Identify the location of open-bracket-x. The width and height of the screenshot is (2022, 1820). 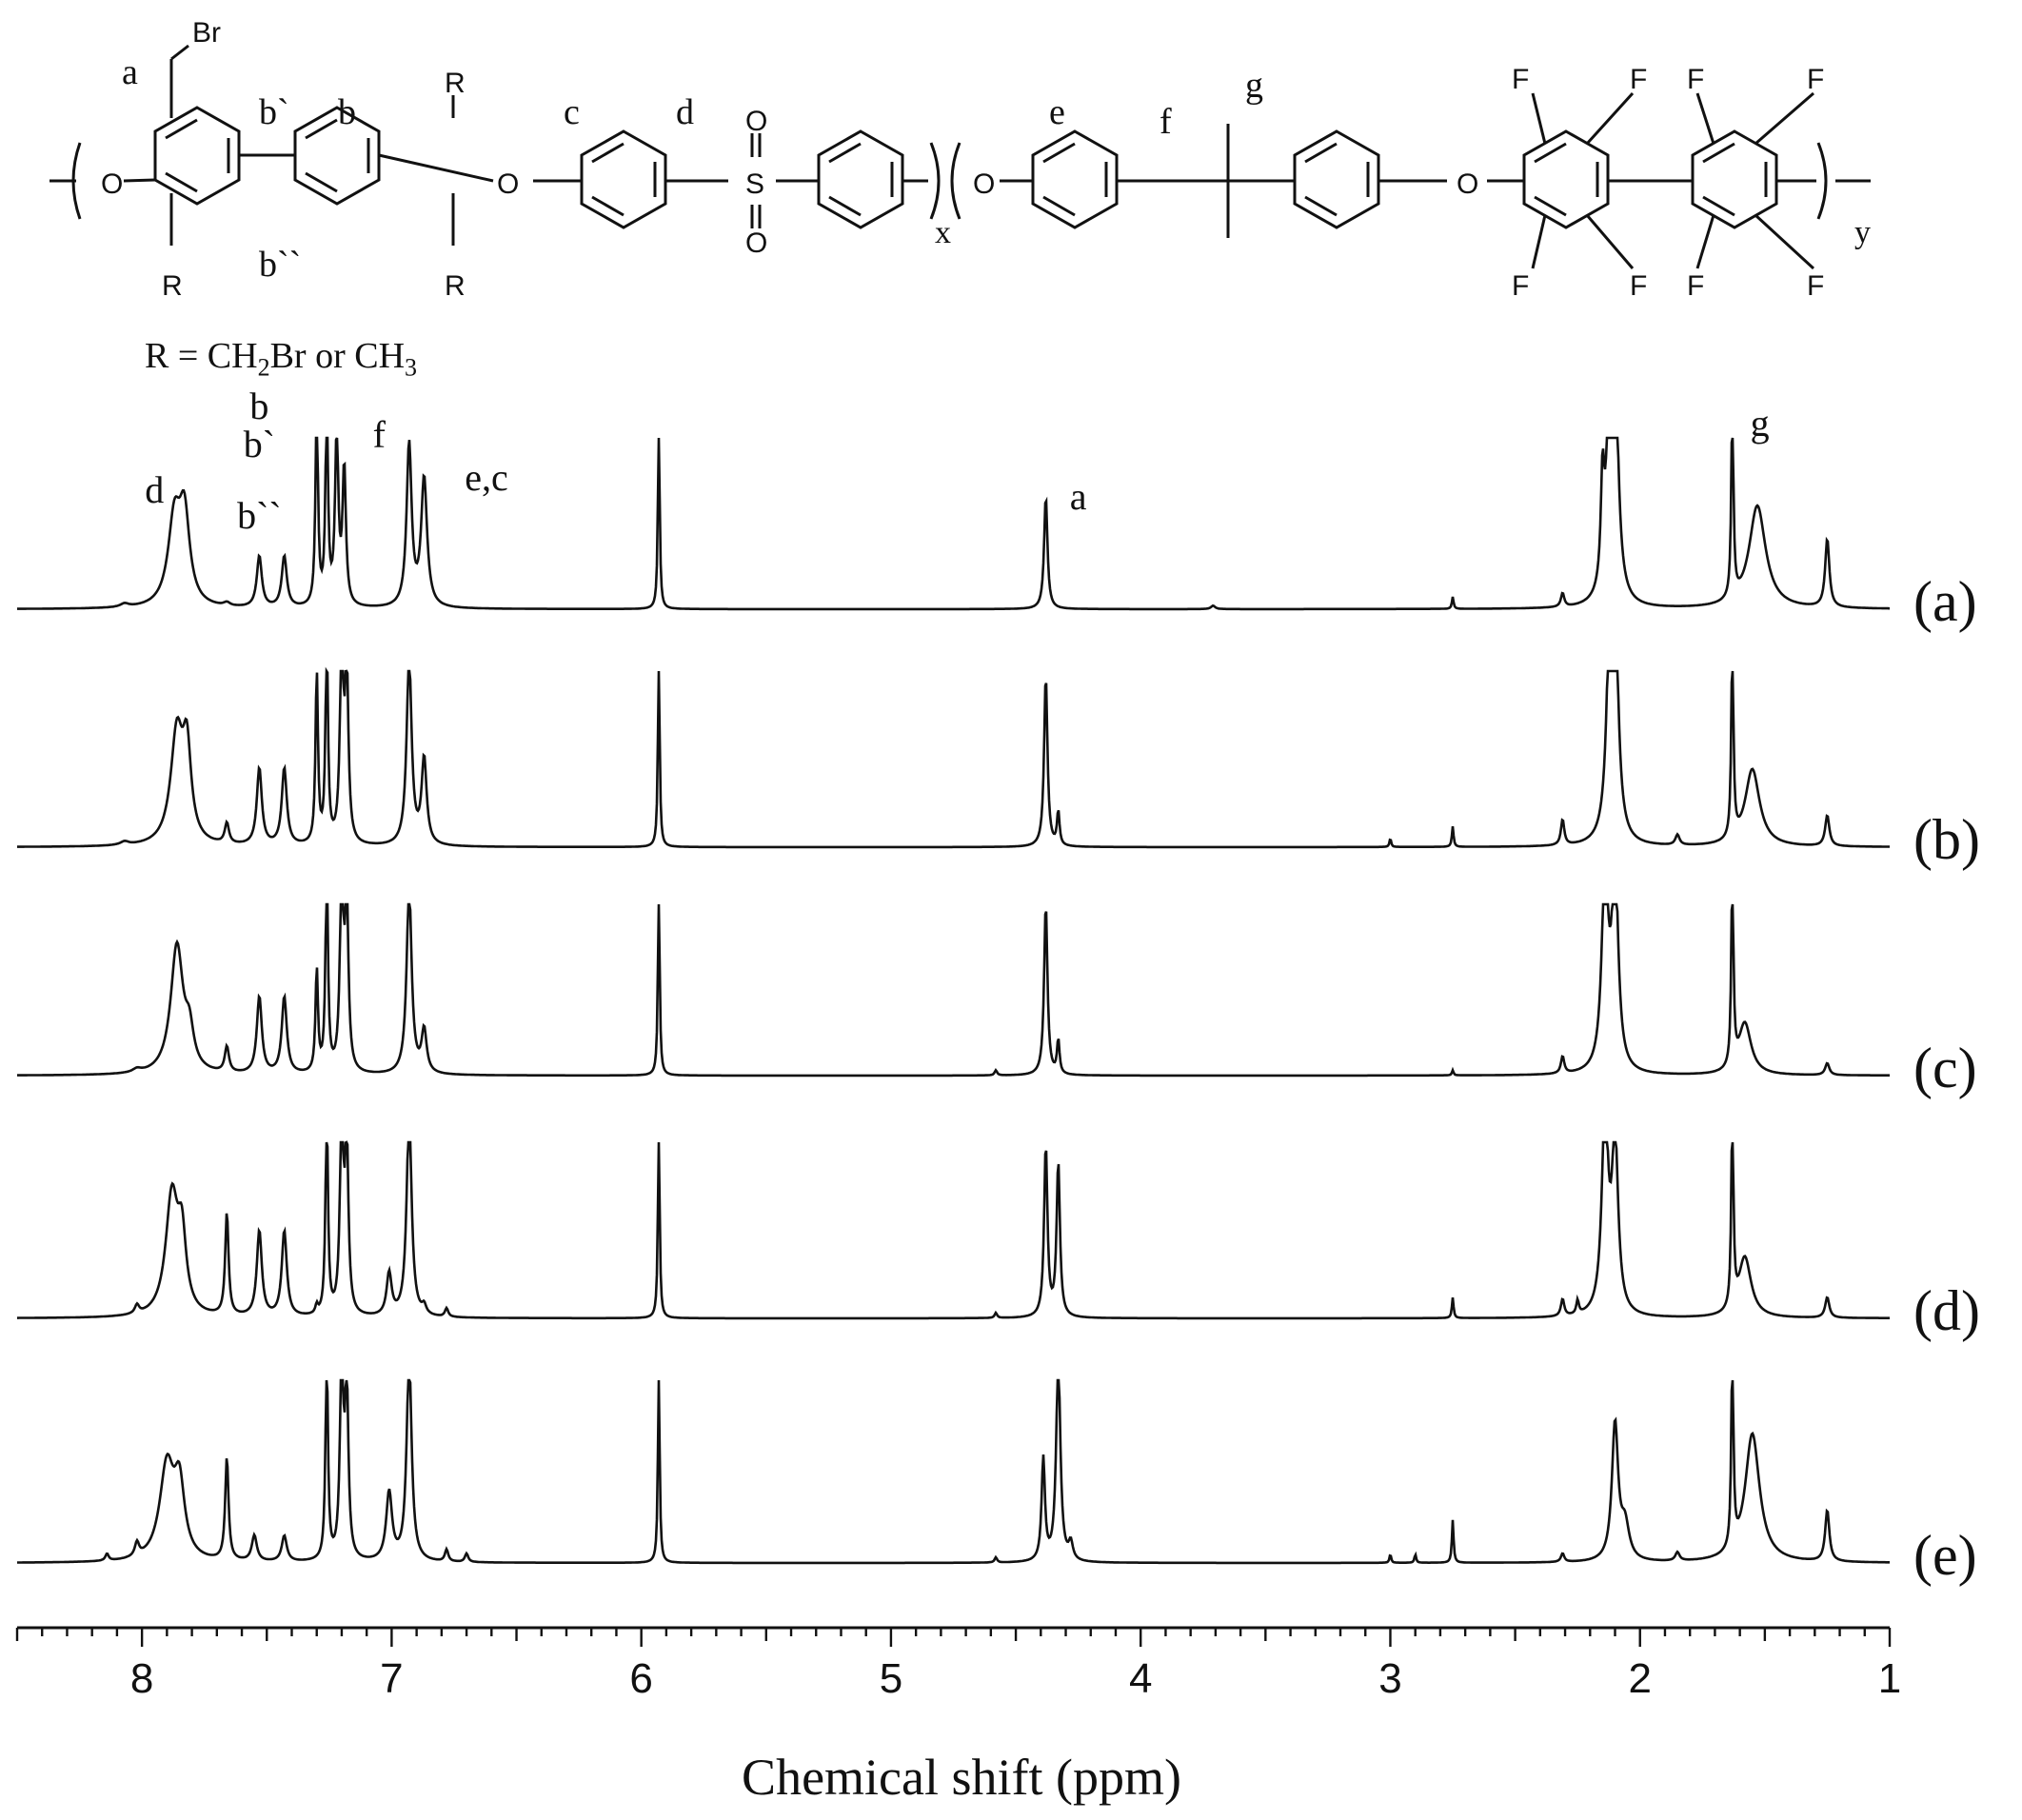
(77, 181).